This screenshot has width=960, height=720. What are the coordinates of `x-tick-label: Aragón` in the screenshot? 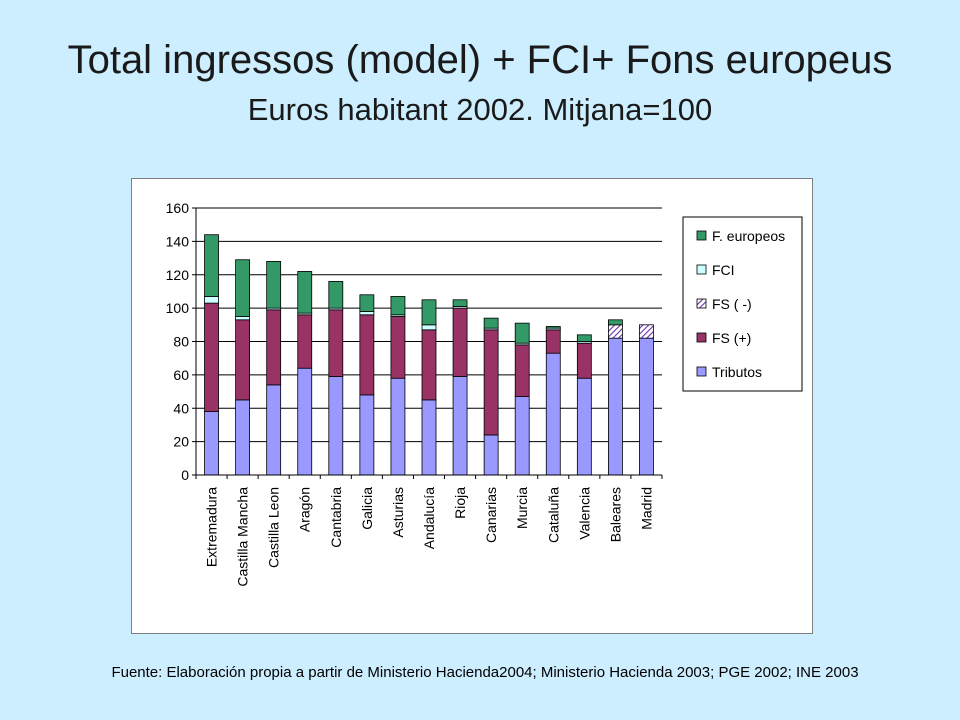 It's located at (305, 509).